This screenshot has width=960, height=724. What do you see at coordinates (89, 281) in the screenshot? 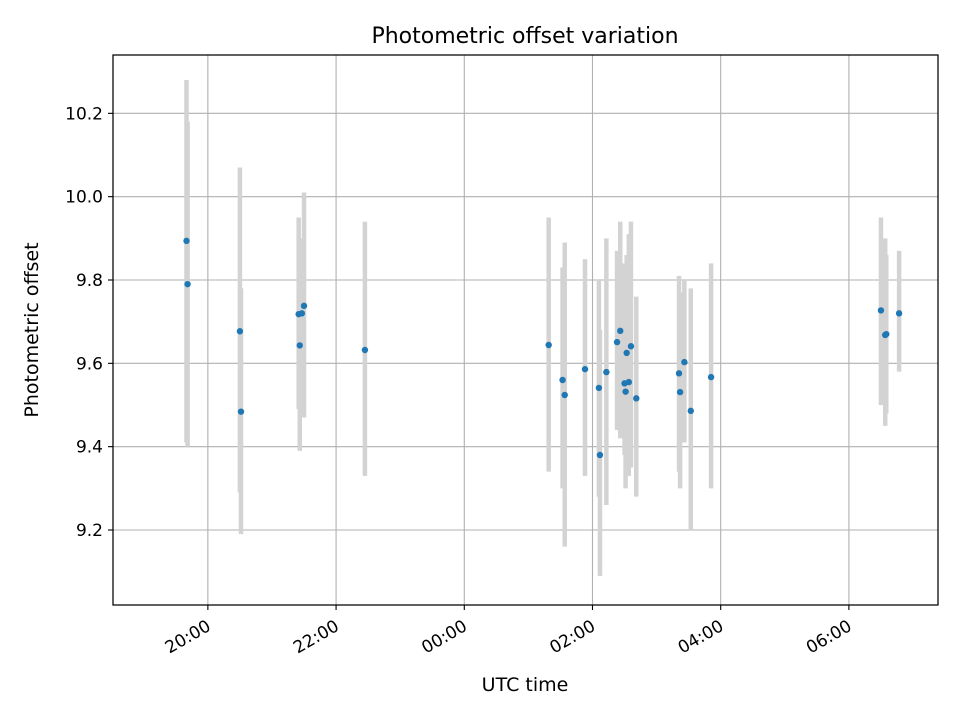
I see `y-tick-label: 9.8` at bounding box center [89, 281].